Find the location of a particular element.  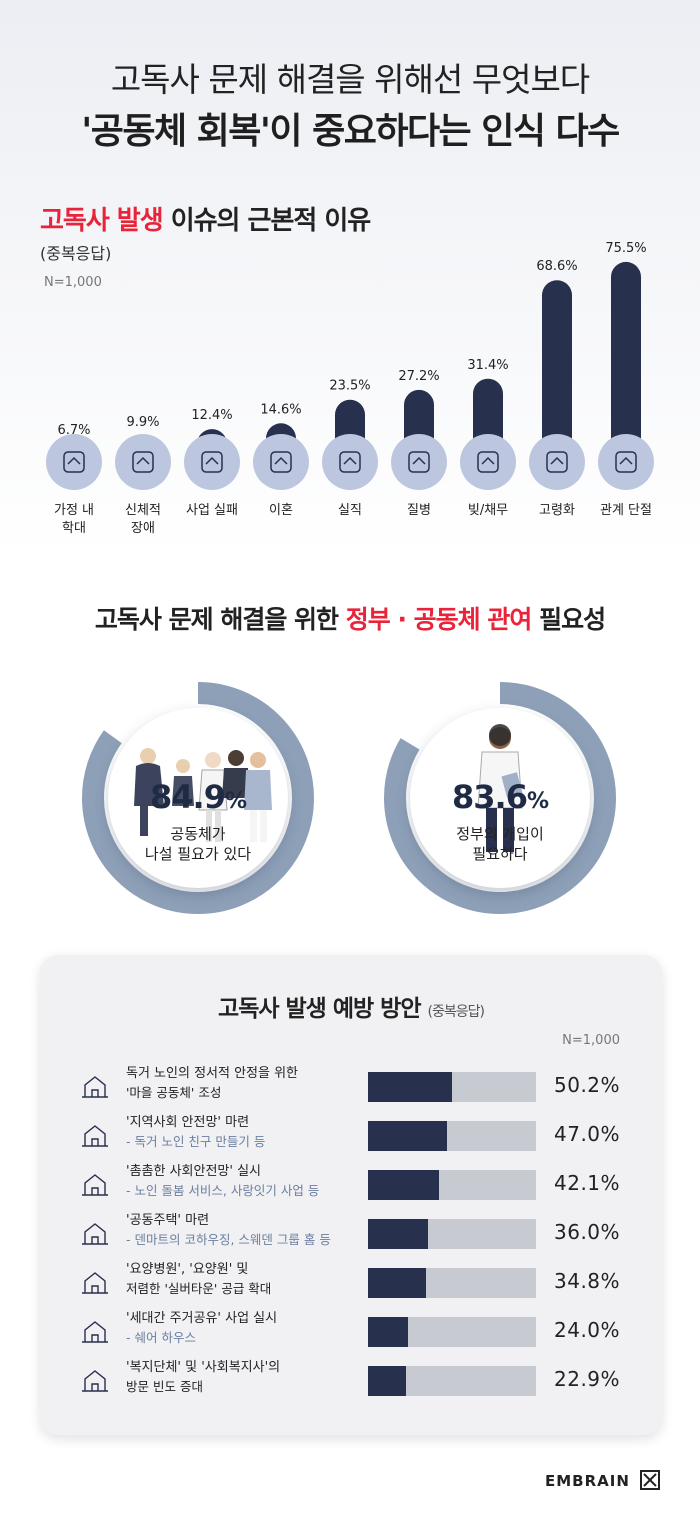

donut-community-pct: 84.9 is located at coordinates (188, 797).